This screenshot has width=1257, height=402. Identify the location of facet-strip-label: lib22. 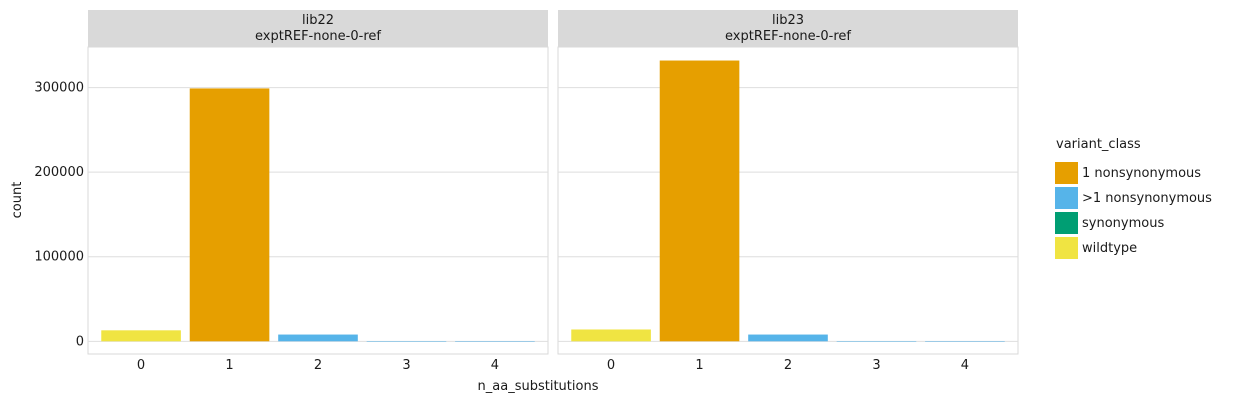
(318, 20).